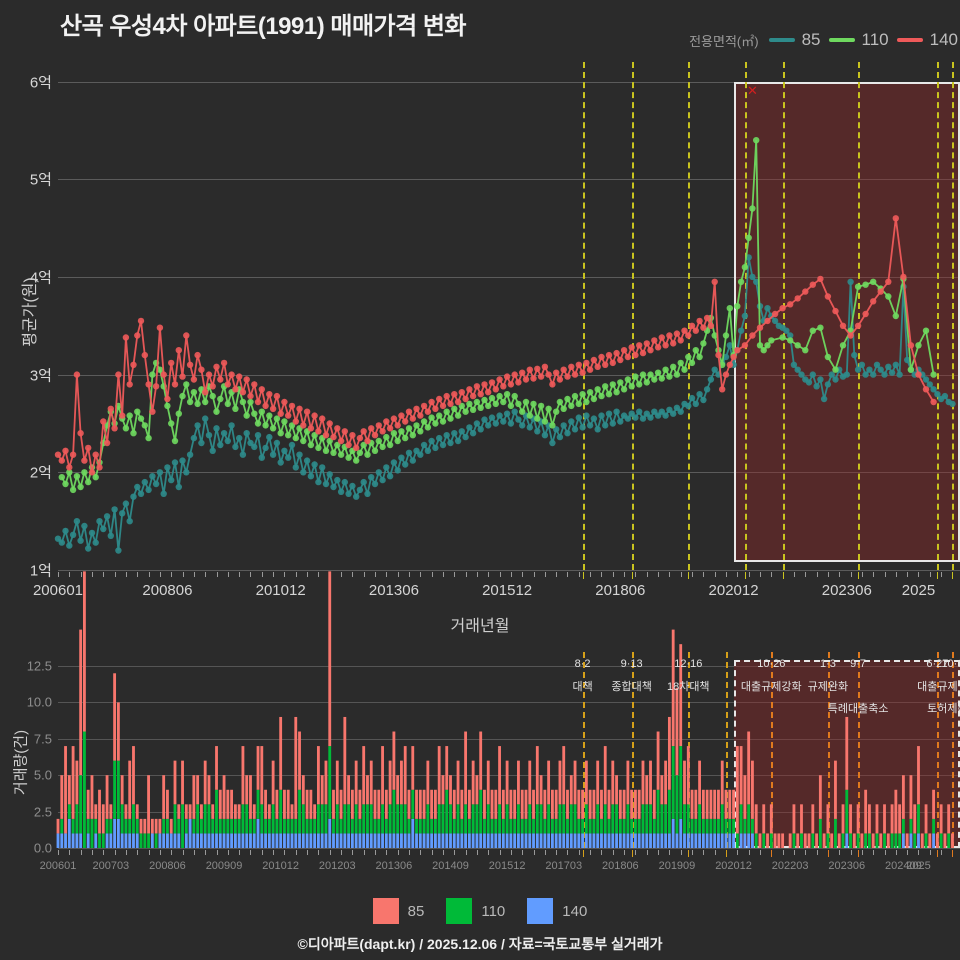 This screenshot has height=960, width=960. Describe the element at coordinates (475, 911) in the screenshot. I see `volume-legend-item-110: 110` at that location.